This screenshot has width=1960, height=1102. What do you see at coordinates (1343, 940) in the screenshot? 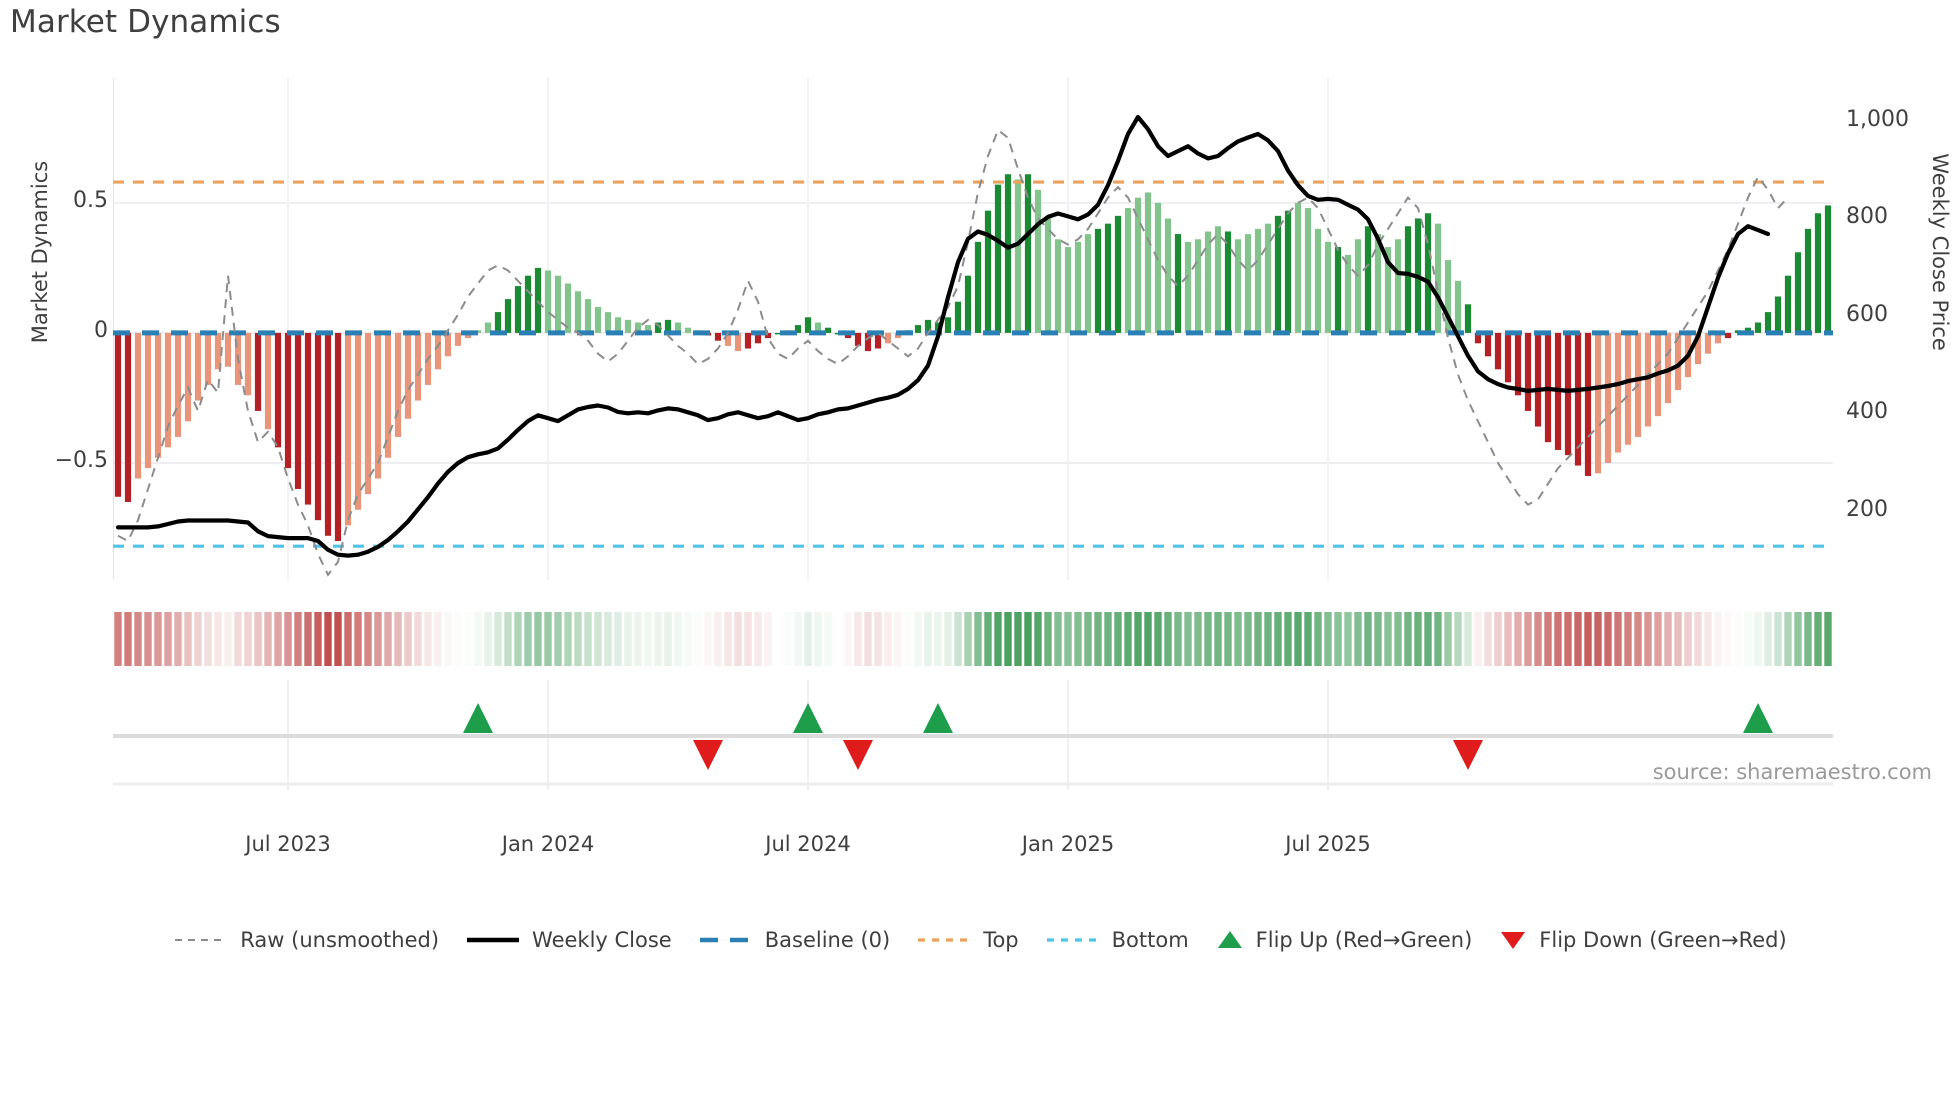
I see `legend-item: Flip Up (Red→Green)` at bounding box center [1343, 940].